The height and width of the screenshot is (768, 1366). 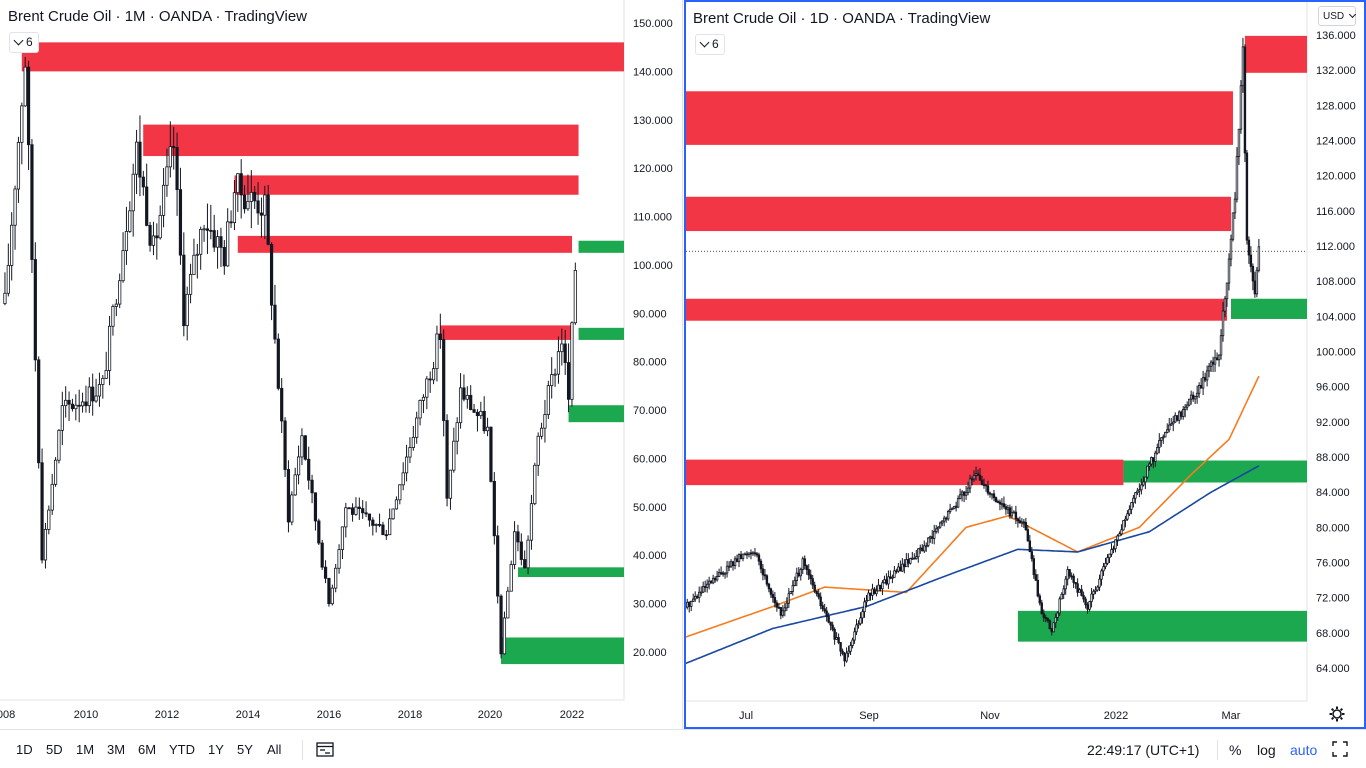 I want to click on y-tick-label: 20.000, so click(x=650, y=653).